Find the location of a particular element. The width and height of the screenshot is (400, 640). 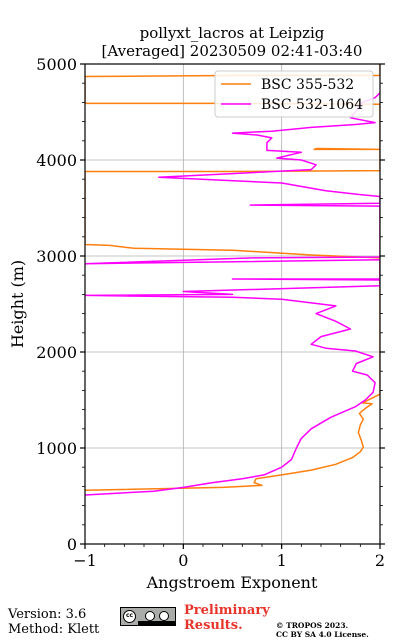

y-tick-label: 3000 is located at coordinates (56, 256).